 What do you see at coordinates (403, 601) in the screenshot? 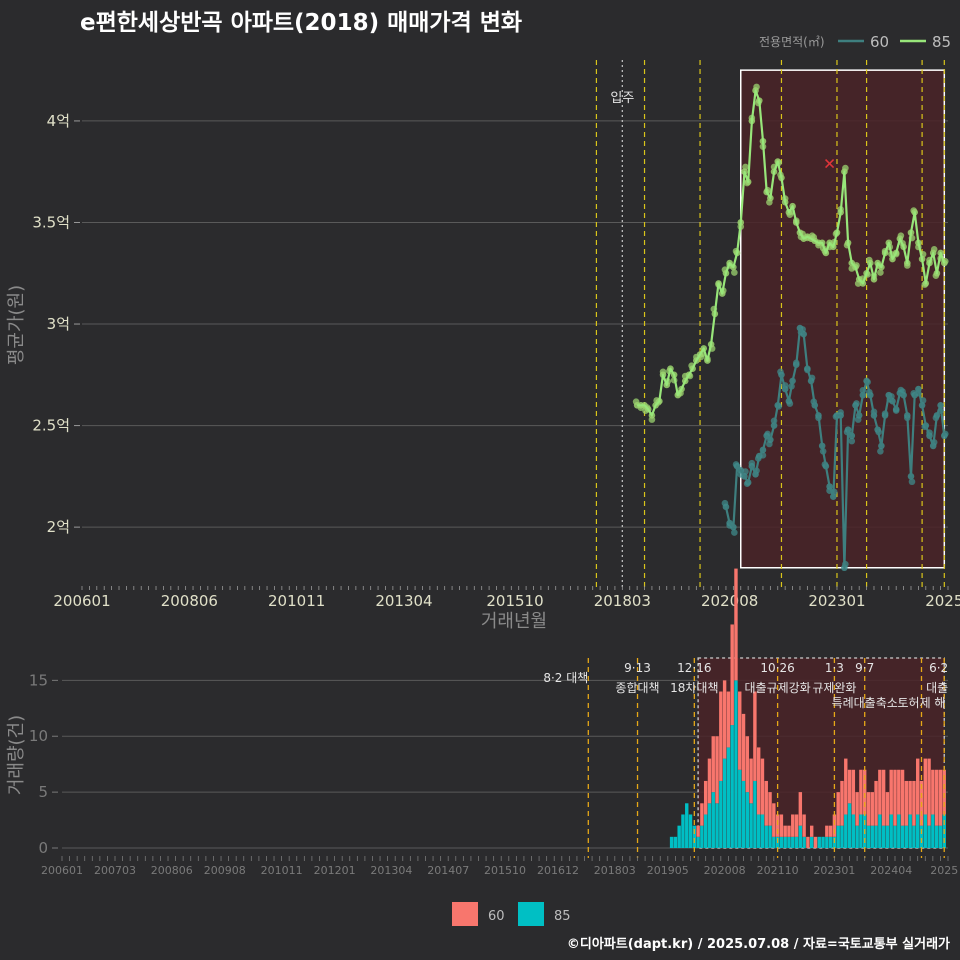
I see `top-x-tick-label: 201304` at bounding box center [403, 601].